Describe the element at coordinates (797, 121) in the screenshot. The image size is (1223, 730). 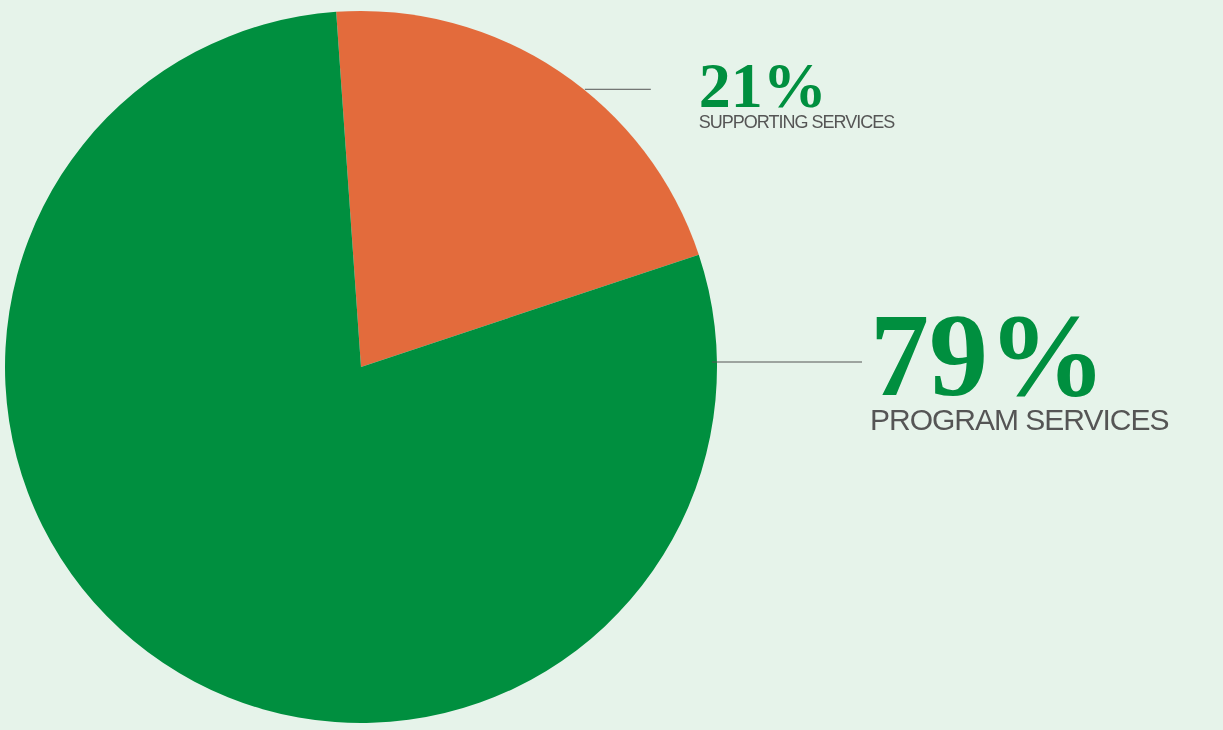
I see `slice-label: SUPPORTING SERVICES` at that location.